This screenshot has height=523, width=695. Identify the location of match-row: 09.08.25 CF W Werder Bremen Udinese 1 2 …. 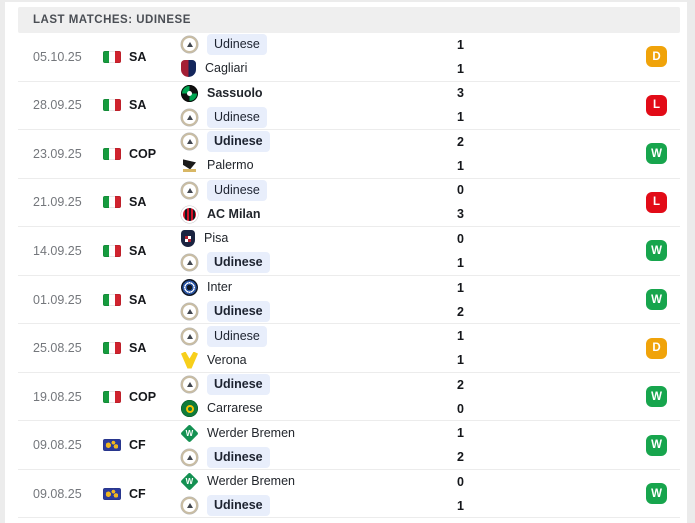
(349, 445).